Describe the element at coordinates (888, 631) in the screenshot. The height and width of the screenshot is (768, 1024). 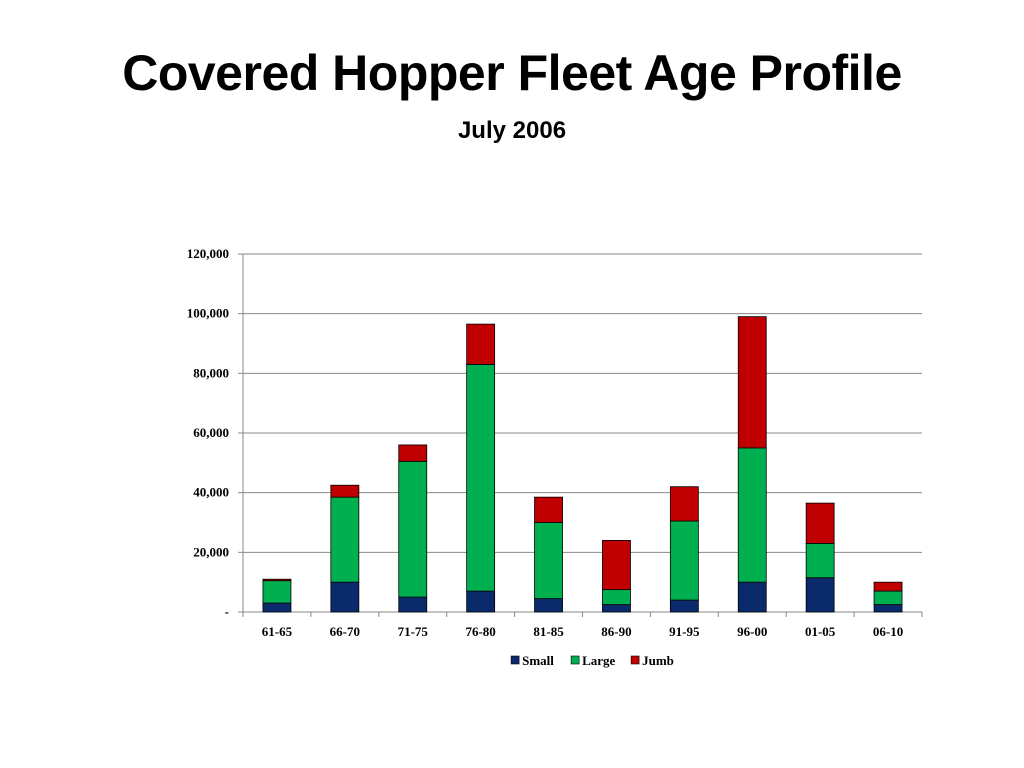
I see `x-tick-label: 06-10` at that location.